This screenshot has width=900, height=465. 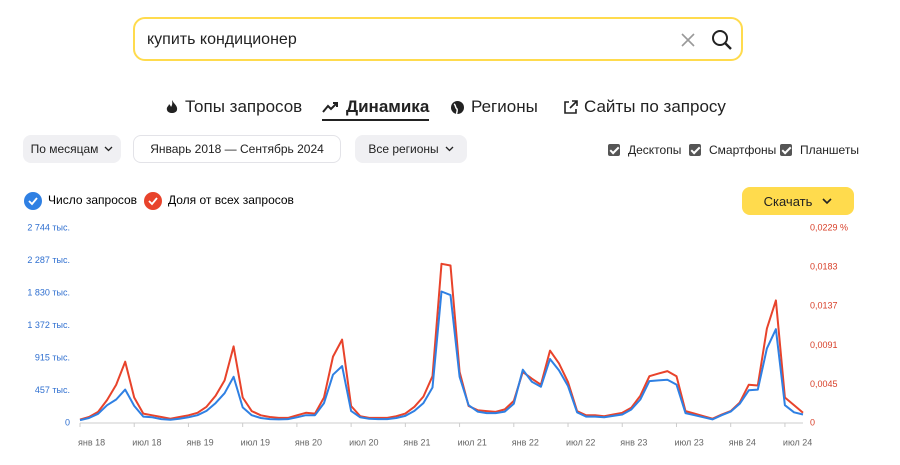 What do you see at coordinates (52, 390) in the screenshot?
I see `y-tick-label: 457 тыс.` at bounding box center [52, 390].